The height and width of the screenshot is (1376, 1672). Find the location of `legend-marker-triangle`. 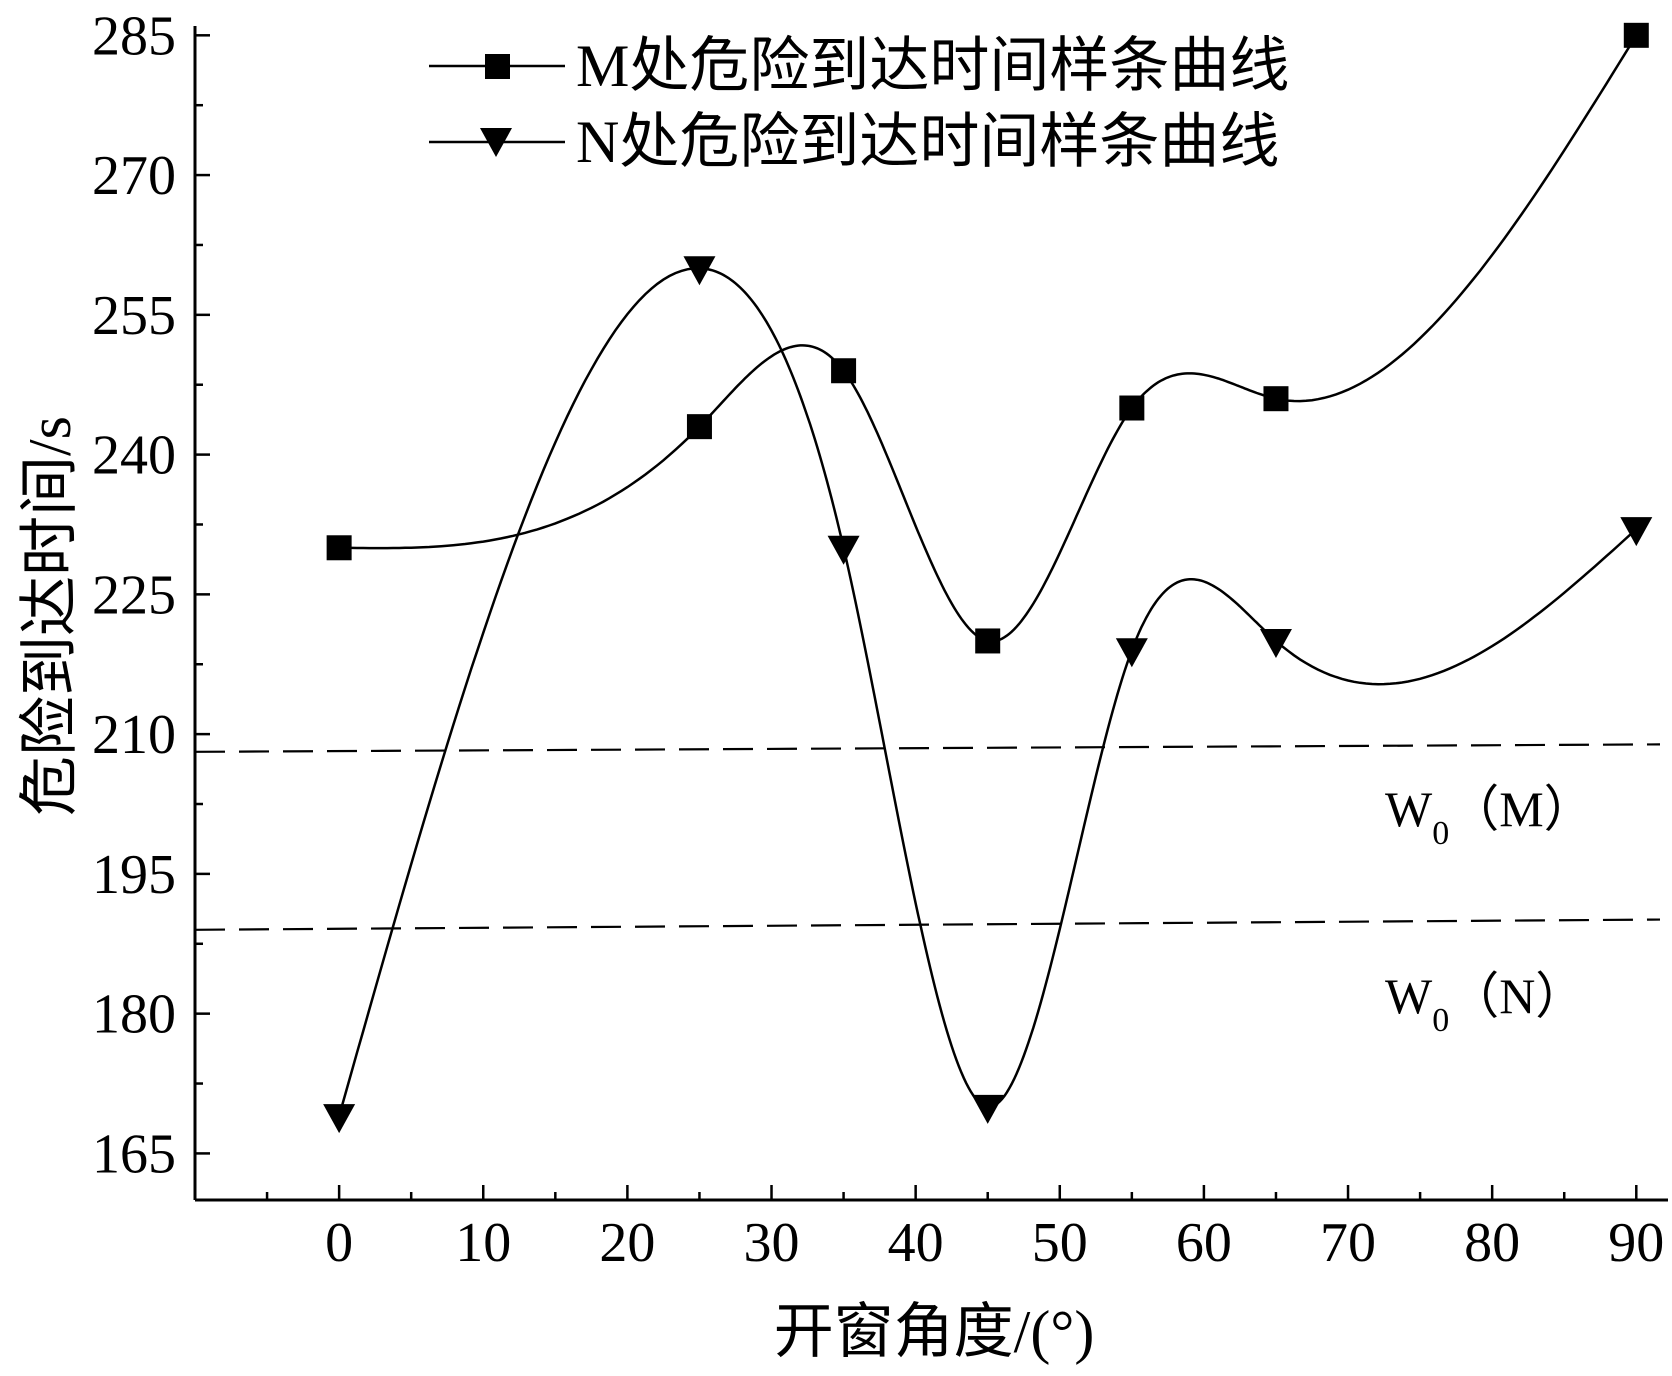

legend-marker-triangle is located at coordinates (496, 142).